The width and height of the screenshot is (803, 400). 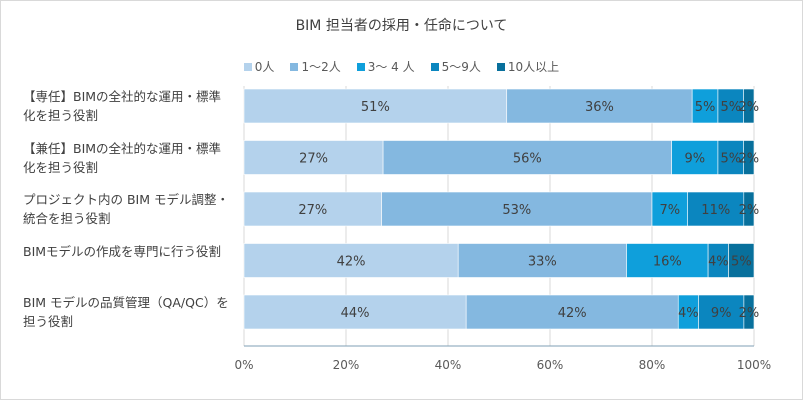 I want to click on data-label: 7%, so click(x=670, y=210).